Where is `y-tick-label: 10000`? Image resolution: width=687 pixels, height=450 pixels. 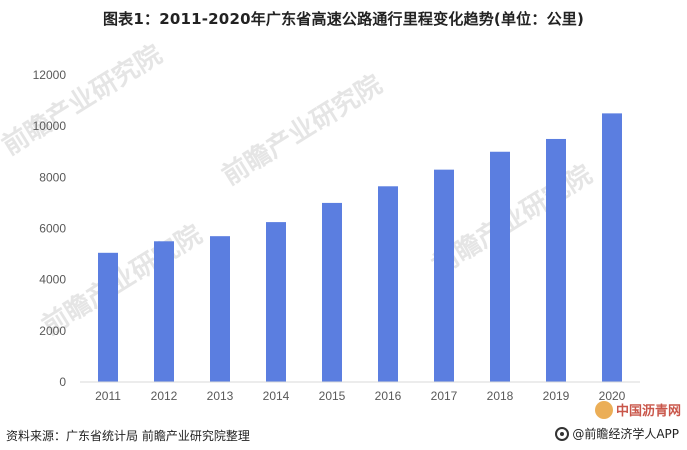
y-tick-label: 10000 is located at coordinates (50, 126).